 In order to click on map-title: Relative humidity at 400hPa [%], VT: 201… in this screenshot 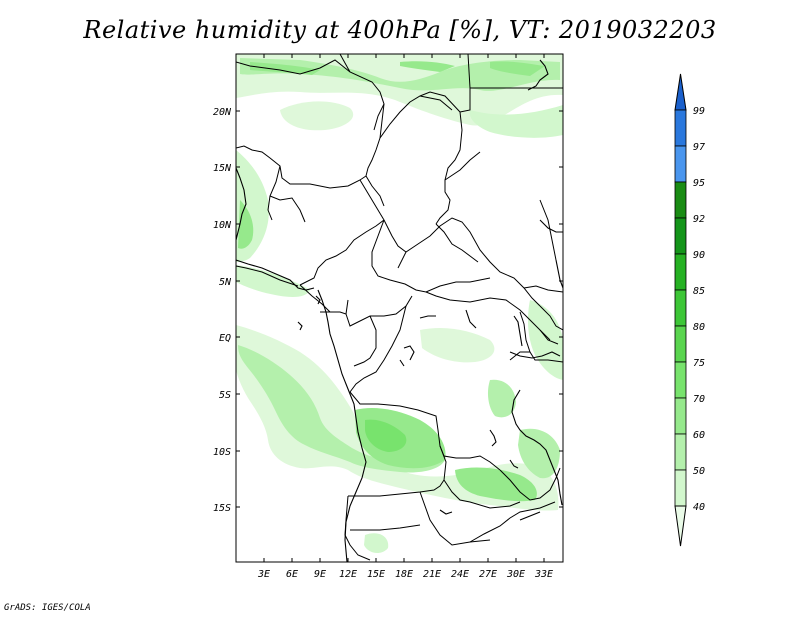, I will do `click(400, 30)`.